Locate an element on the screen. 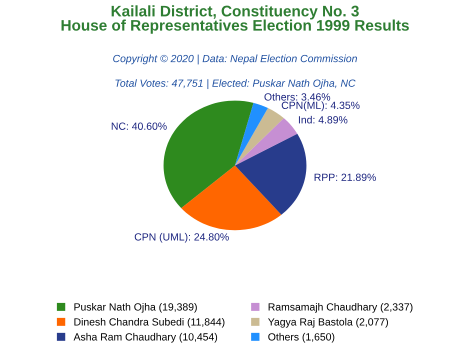  data-label: NC: 40.60% is located at coordinates (139, 126).